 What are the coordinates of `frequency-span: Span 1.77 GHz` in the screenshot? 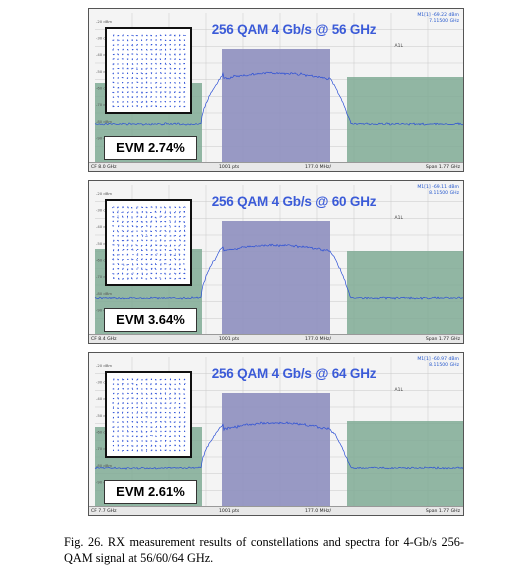 It's located at (442, 339).